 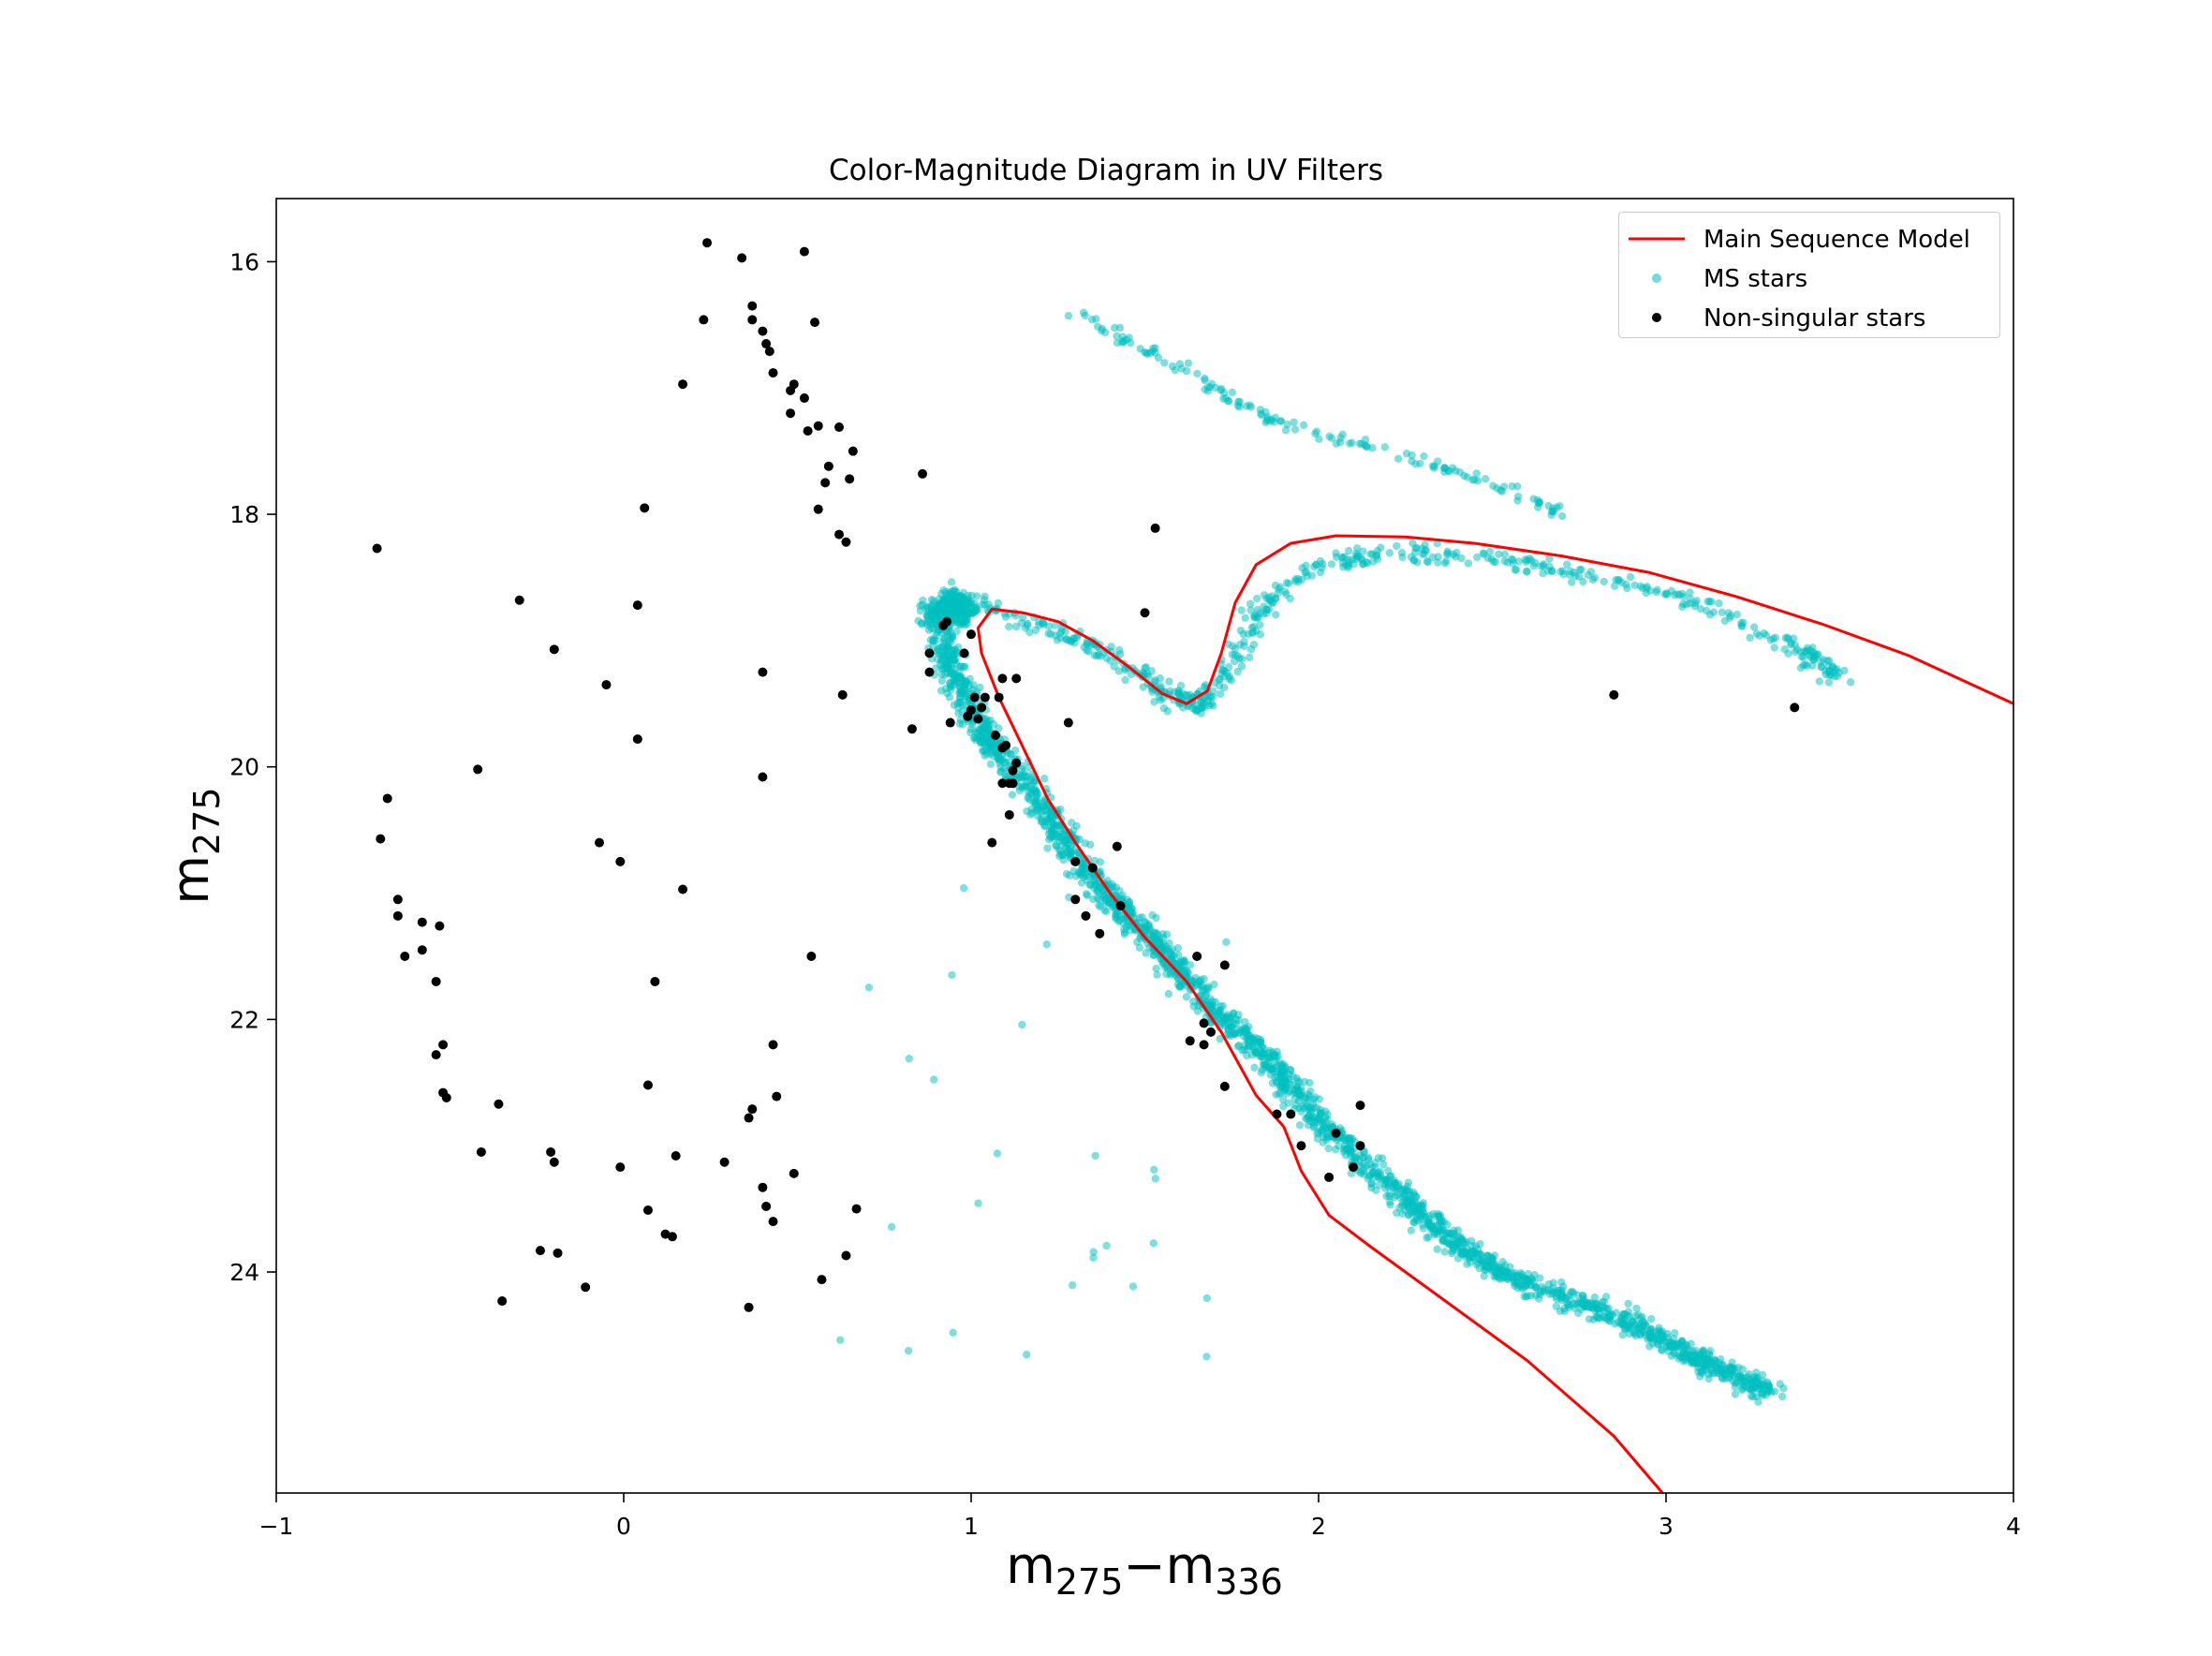 What do you see at coordinates (1814, 319) in the screenshot?
I see `legend-label-nonsingular: Non-singular stars` at bounding box center [1814, 319].